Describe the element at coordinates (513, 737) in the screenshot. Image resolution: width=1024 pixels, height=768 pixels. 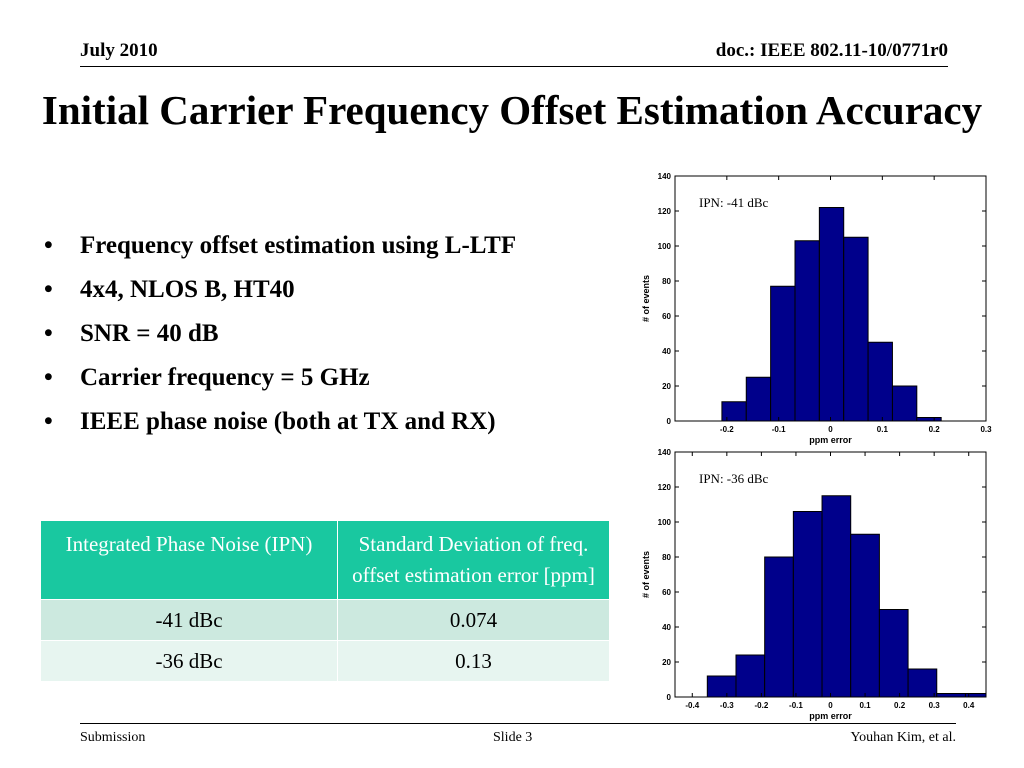
I see `footer-slide-number: Slide 3` at that location.